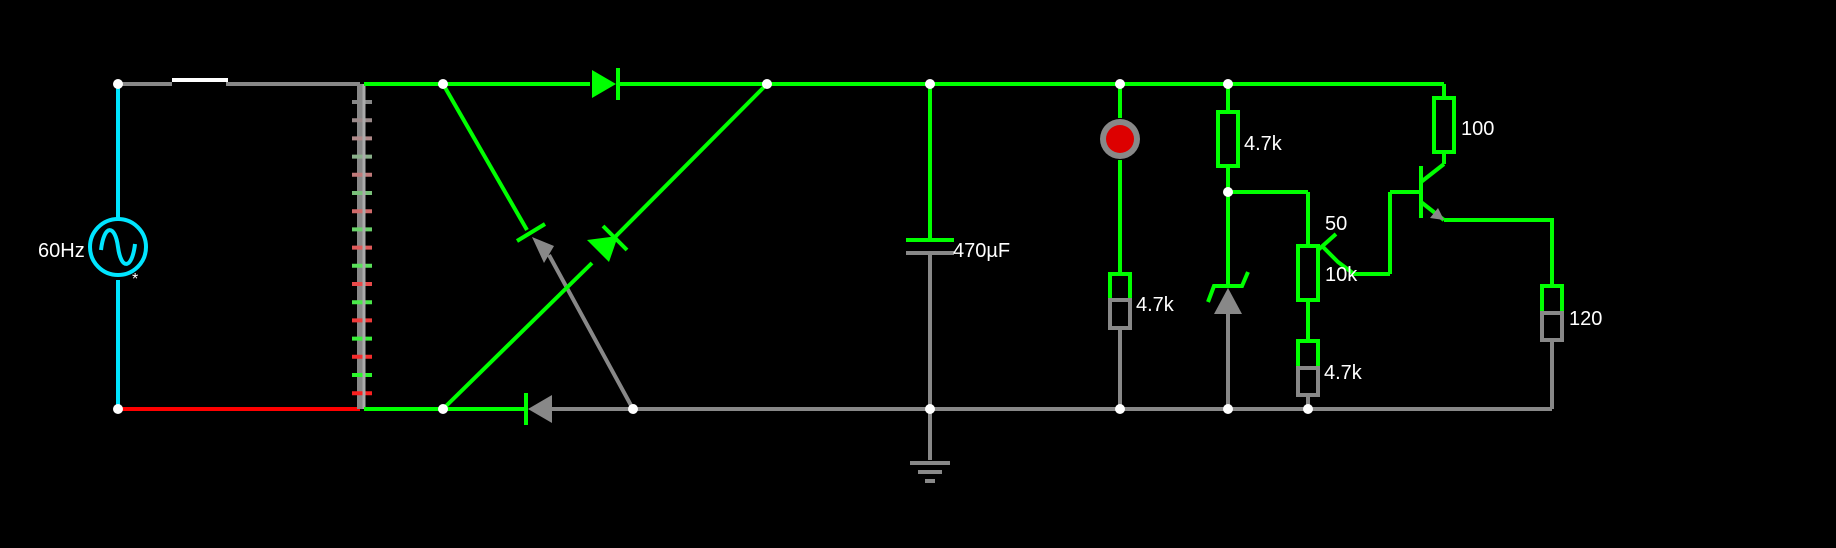 The image size is (1836, 548). I want to click on npn-transistor-icon, so click(1432, 192).